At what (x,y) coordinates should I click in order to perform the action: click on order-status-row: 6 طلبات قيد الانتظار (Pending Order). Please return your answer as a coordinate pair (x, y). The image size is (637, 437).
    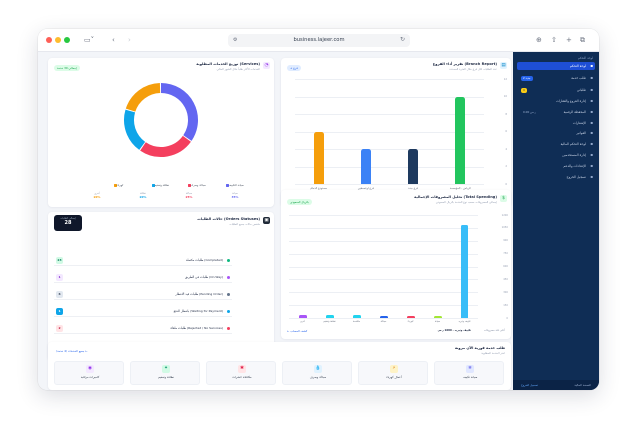
    Looking at the image, I should click on (143, 294).